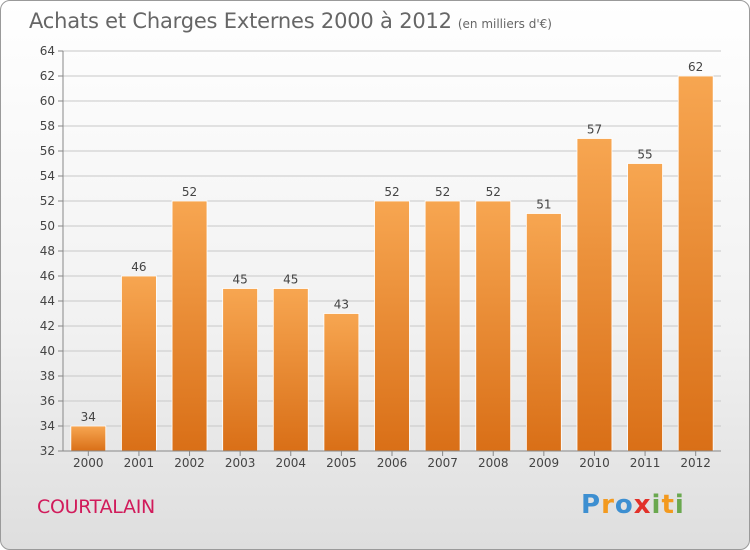  What do you see at coordinates (47, 151) in the screenshot?
I see `y-tick-label: 56` at bounding box center [47, 151].